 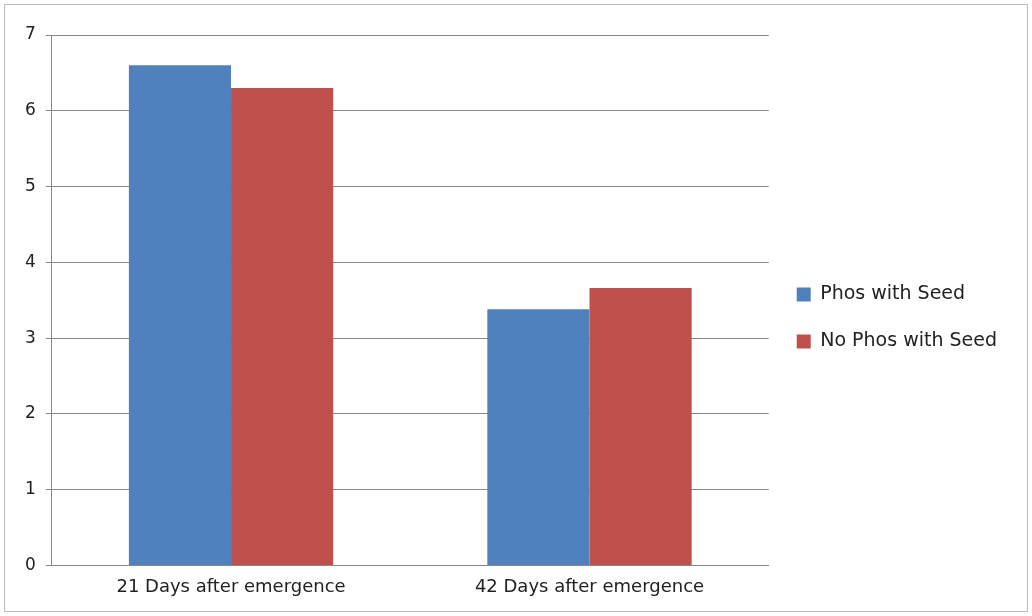 I want to click on legend-label: Phos with Seed, so click(x=893, y=292).